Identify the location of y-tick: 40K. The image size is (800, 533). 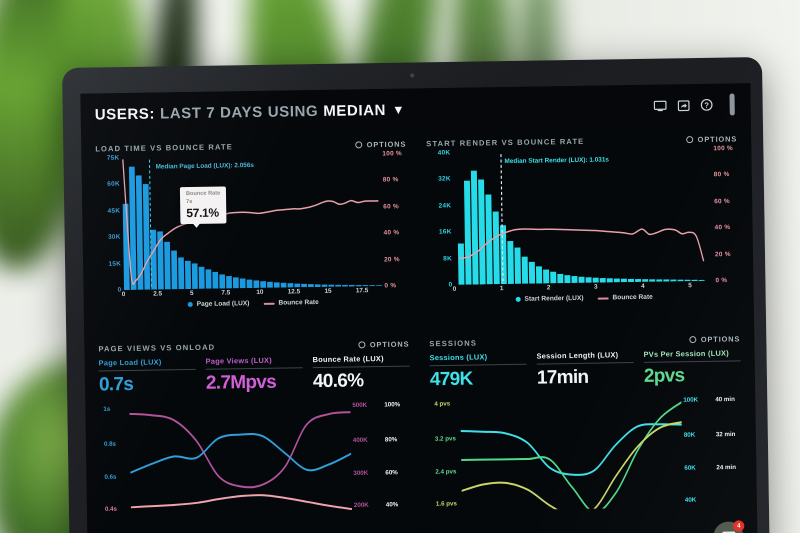
(444, 153).